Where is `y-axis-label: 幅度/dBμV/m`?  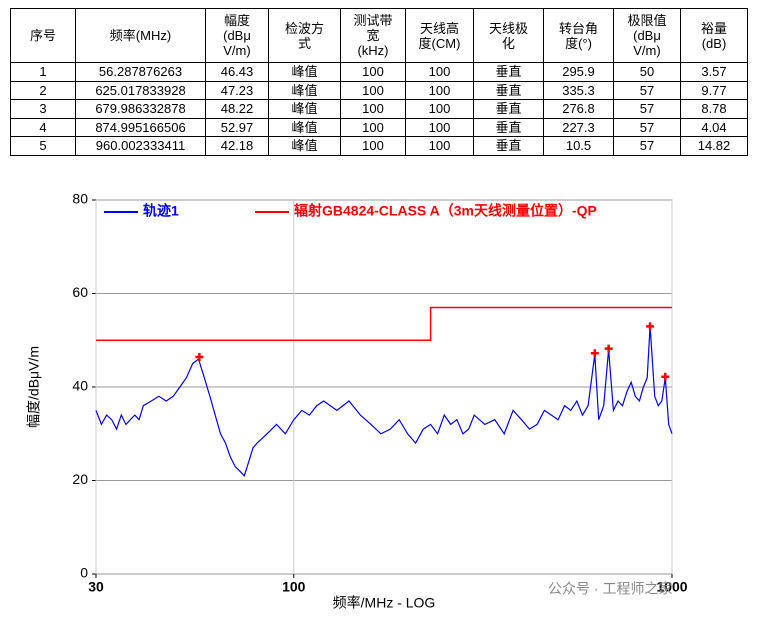 y-axis-label: 幅度/dBμV/m is located at coordinates (34, 387).